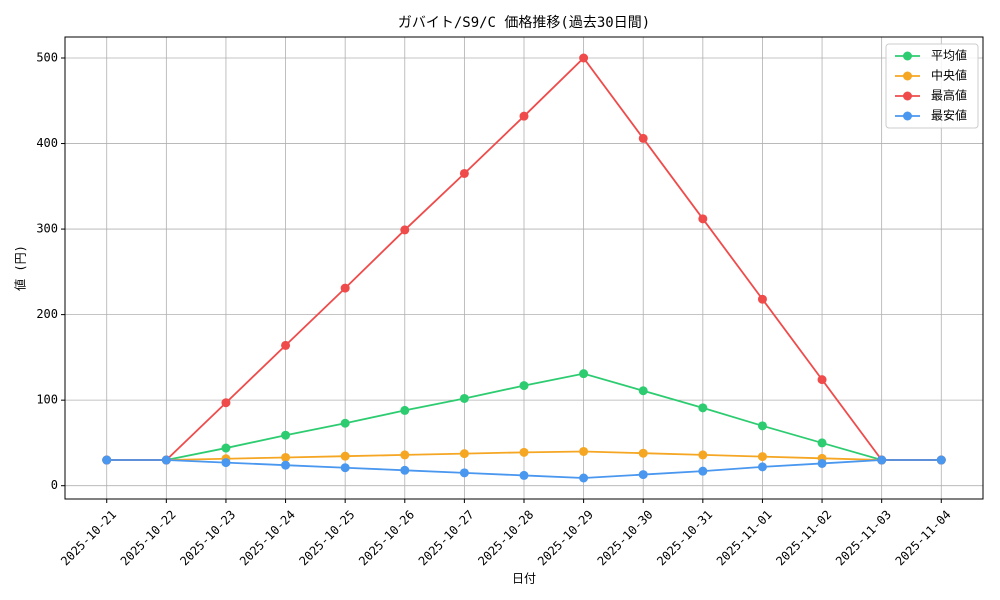 This screenshot has width=1000, height=600. Describe the element at coordinates (20, 268) in the screenshot. I see `y-axis-label: 値 (円)` at that location.